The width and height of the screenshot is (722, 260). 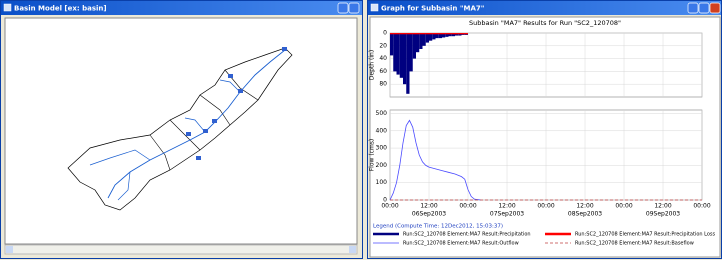 I want to click on title-bar, so click(x=544, y=8).